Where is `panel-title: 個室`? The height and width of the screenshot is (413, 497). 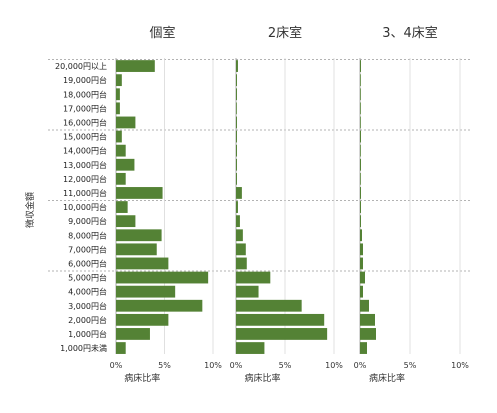
panel-title: 個室 is located at coordinates (162, 33).